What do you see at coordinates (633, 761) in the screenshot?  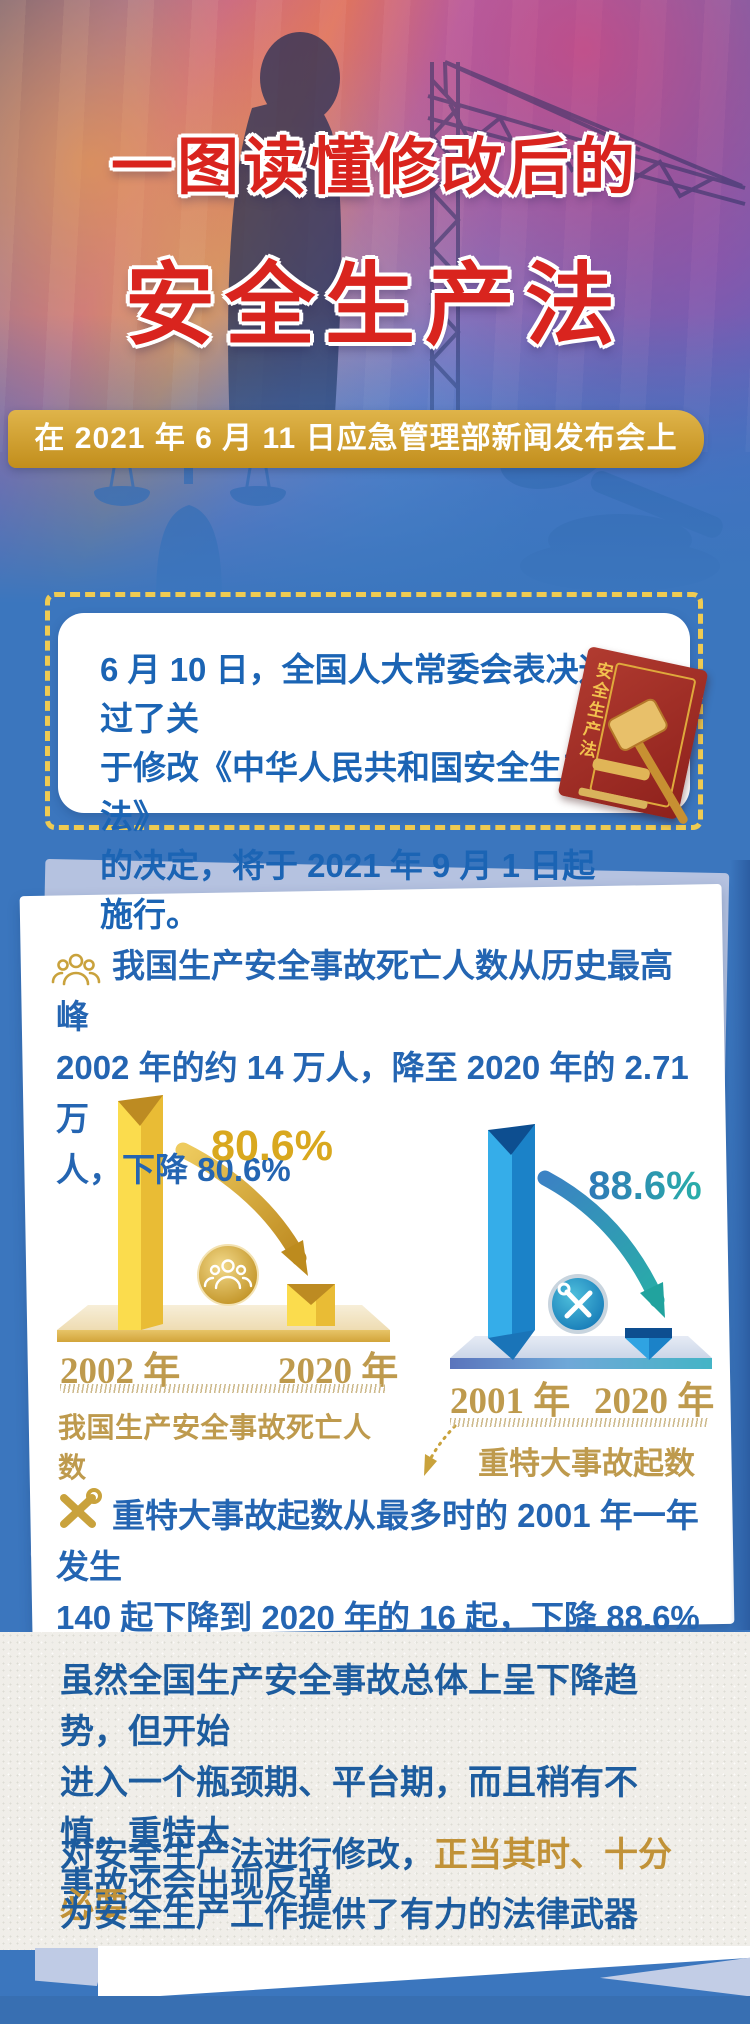 I see `gavel-icon` at bounding box center [633, 761].